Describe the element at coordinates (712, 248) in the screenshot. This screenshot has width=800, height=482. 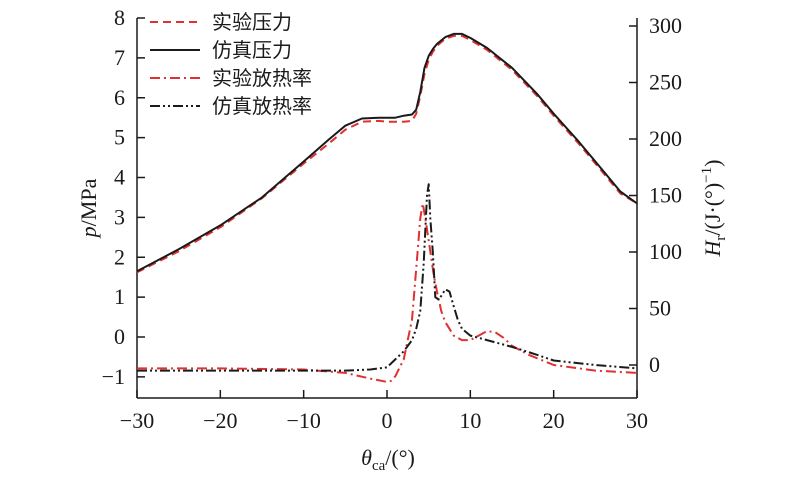
I see `y-right-axis-title-main: H` at that location.